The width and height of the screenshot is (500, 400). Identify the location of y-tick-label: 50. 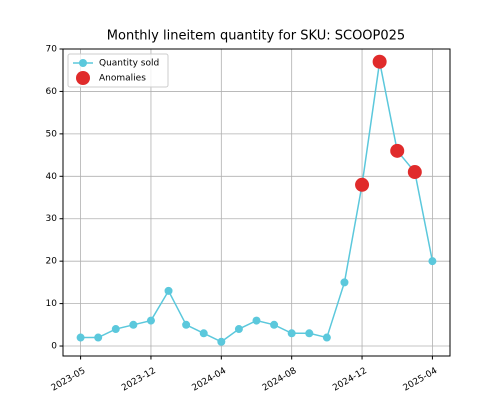
(52, 134).